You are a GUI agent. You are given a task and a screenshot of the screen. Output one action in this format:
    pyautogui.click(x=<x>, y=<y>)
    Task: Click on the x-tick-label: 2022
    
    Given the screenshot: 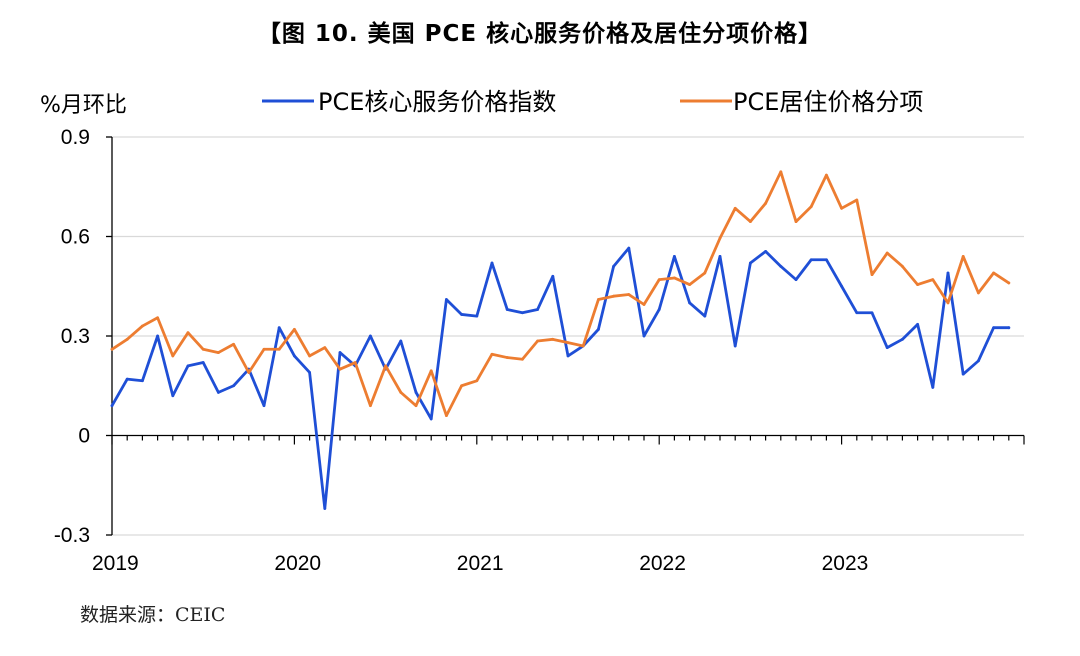 What is the action you would take?
    pyautogui.click(x=662, y=563)
    